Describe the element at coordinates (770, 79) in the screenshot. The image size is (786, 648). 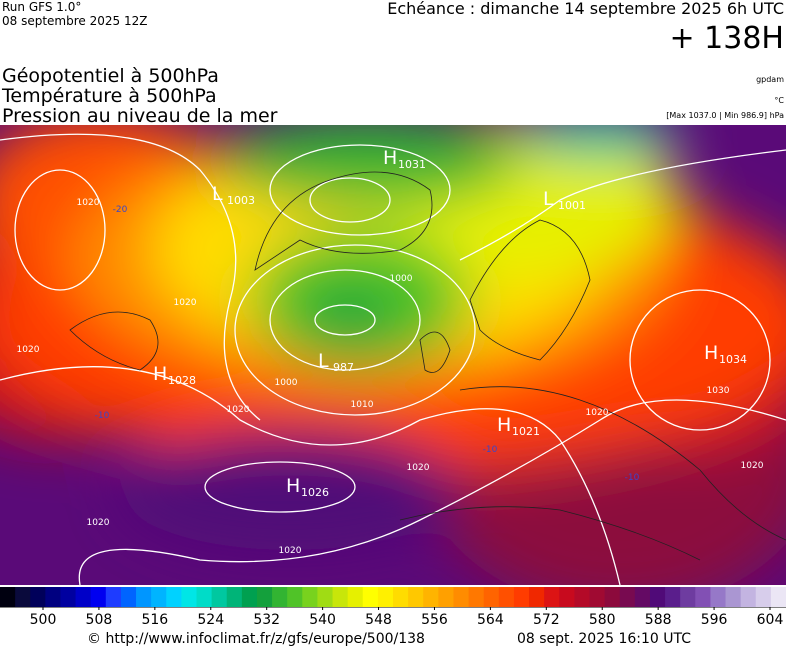
I see `unit-geopotential: gpdam` at that location.